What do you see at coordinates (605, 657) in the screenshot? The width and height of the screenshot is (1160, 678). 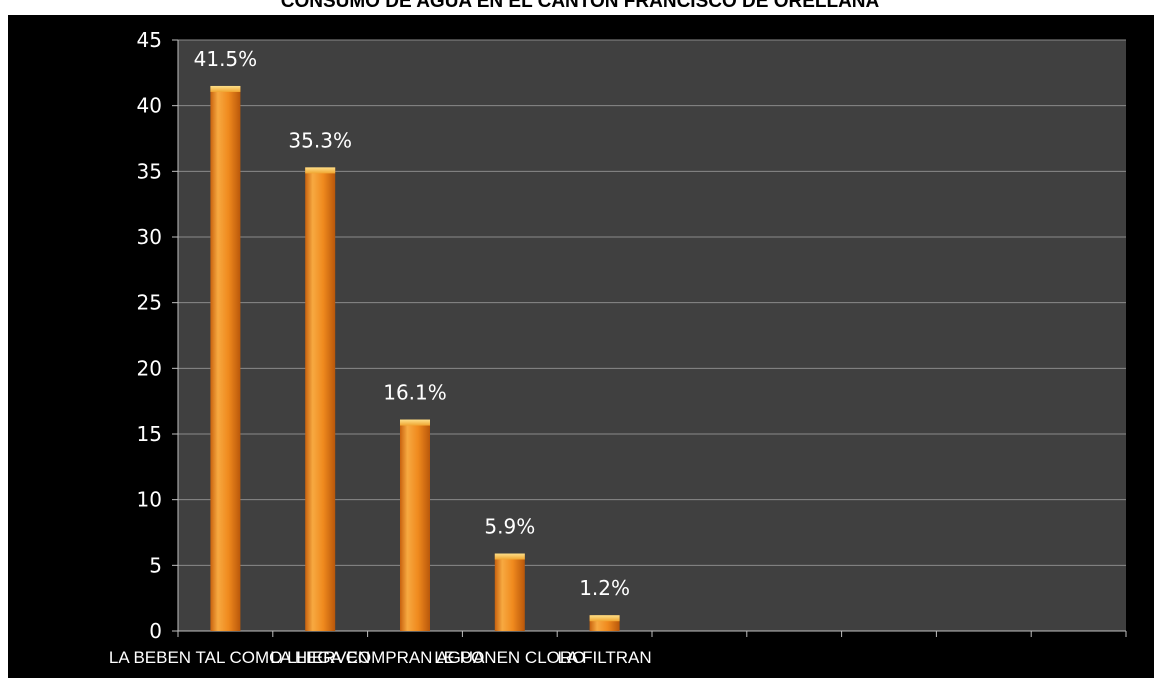 I see `x-tick-label: LA FILTRAN` at bounding box center [605, 657].